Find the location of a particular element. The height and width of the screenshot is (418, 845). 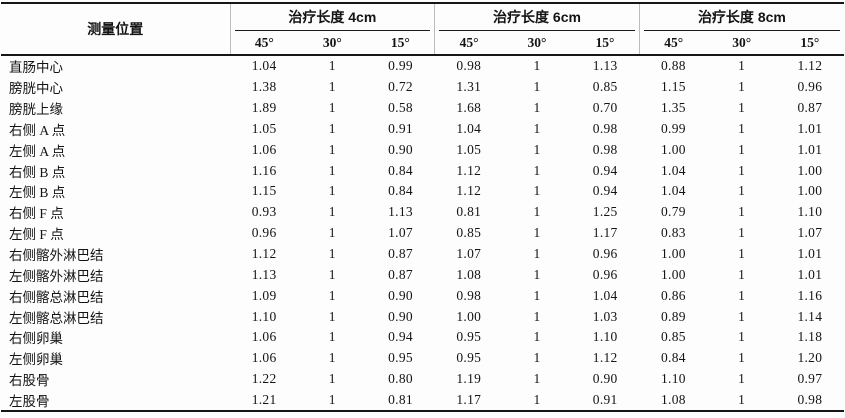

column-header-4cm-30deg: 30° is located at coordinates (332, 43).